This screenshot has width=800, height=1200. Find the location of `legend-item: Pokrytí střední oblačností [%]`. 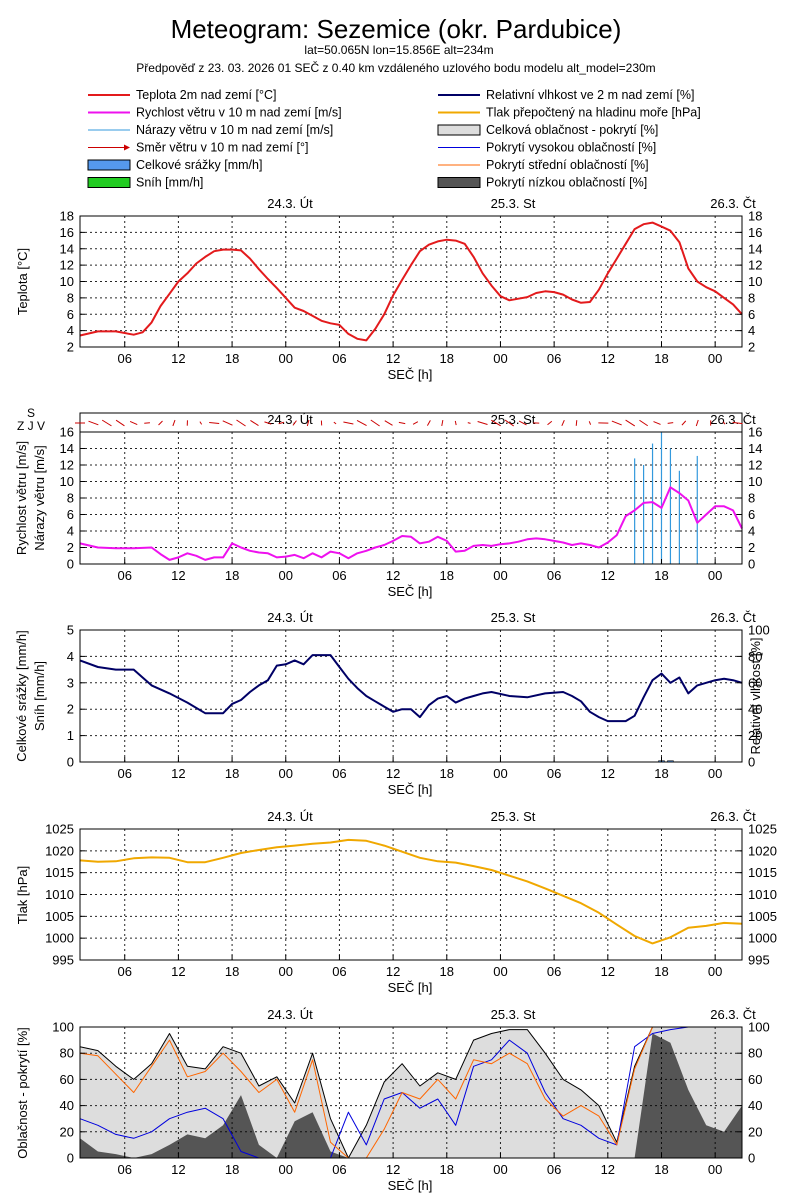

legend-item: Pokrytí střední oblačností [%] is located at coordinates (543, 165).